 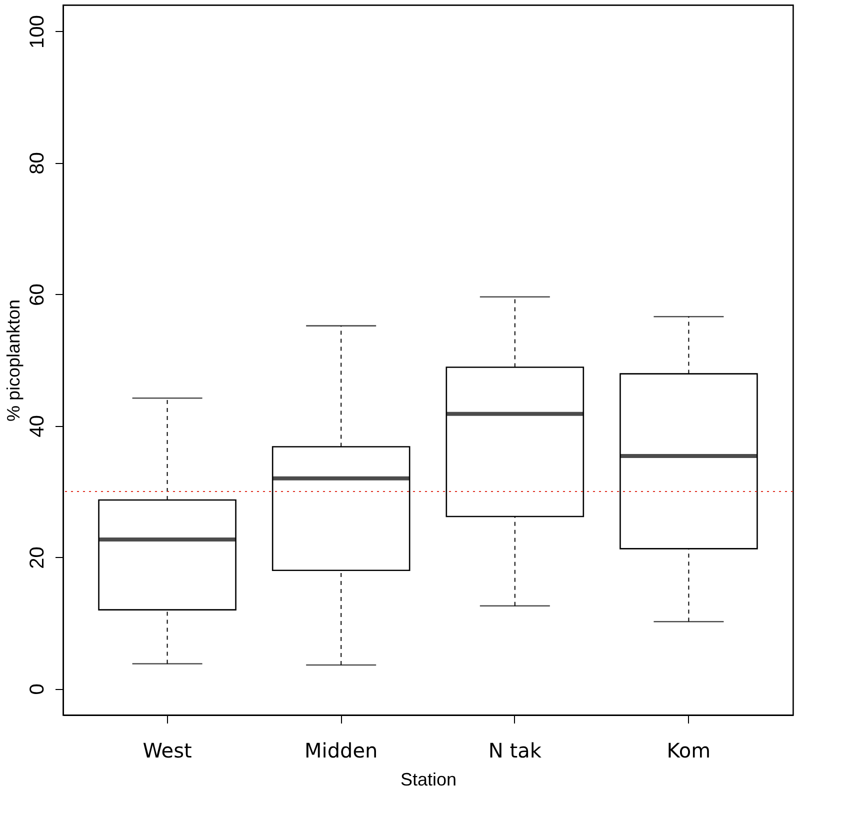 What do you see at coordinates (37, 689) in the screenshot?
I see `y-tick-label: 0` at bounding box center [37, 689].